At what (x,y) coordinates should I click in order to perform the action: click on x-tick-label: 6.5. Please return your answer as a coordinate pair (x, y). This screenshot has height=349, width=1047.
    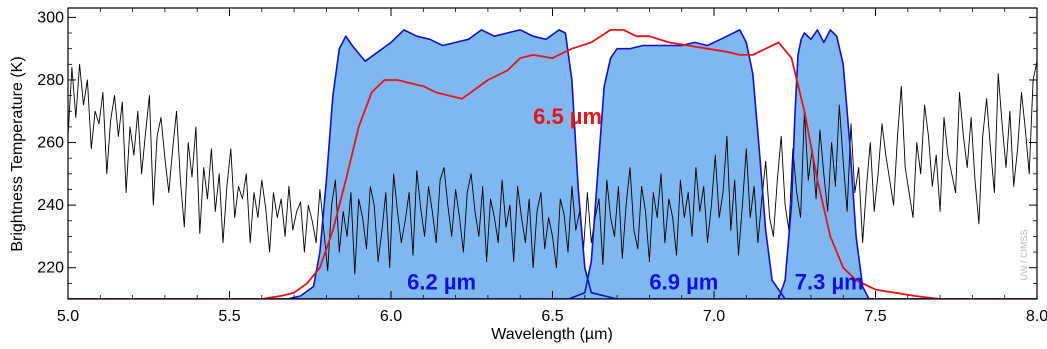
    Looking at the image, I should click on (552, 316).